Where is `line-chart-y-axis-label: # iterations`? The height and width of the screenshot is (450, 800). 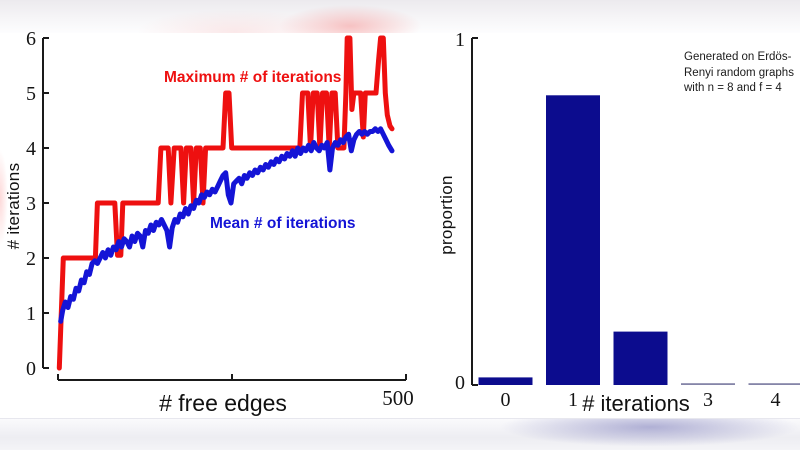
line-chart-y-axis-label: # iterations is located at coordinates (13, 206).